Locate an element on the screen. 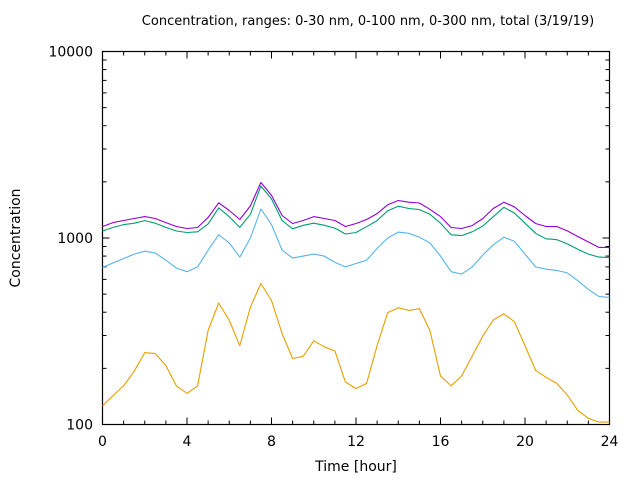  y-tick-label: 100 is located at coordinates (79, 426).